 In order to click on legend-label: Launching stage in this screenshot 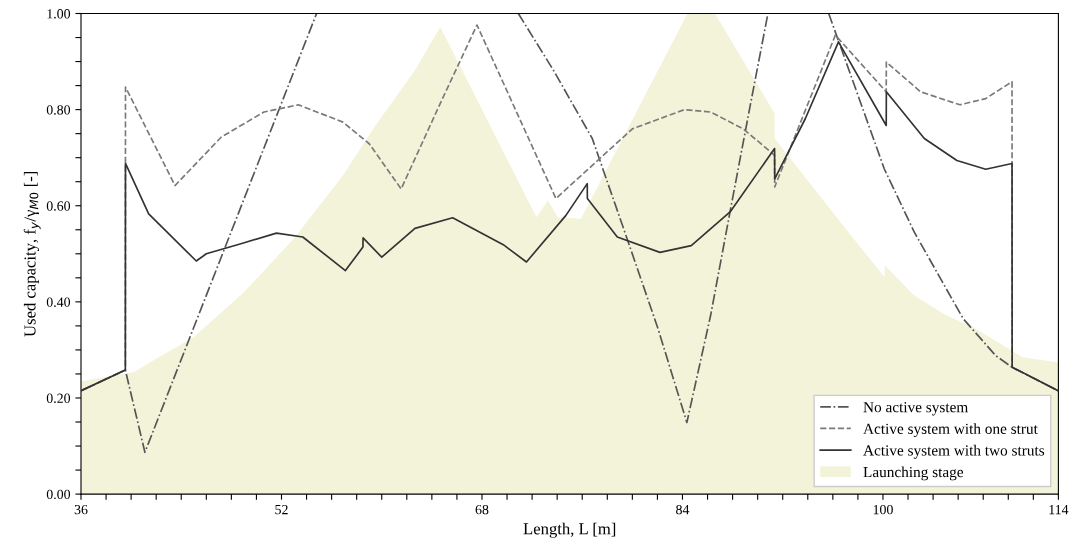, I will do `click(913, 473)`.